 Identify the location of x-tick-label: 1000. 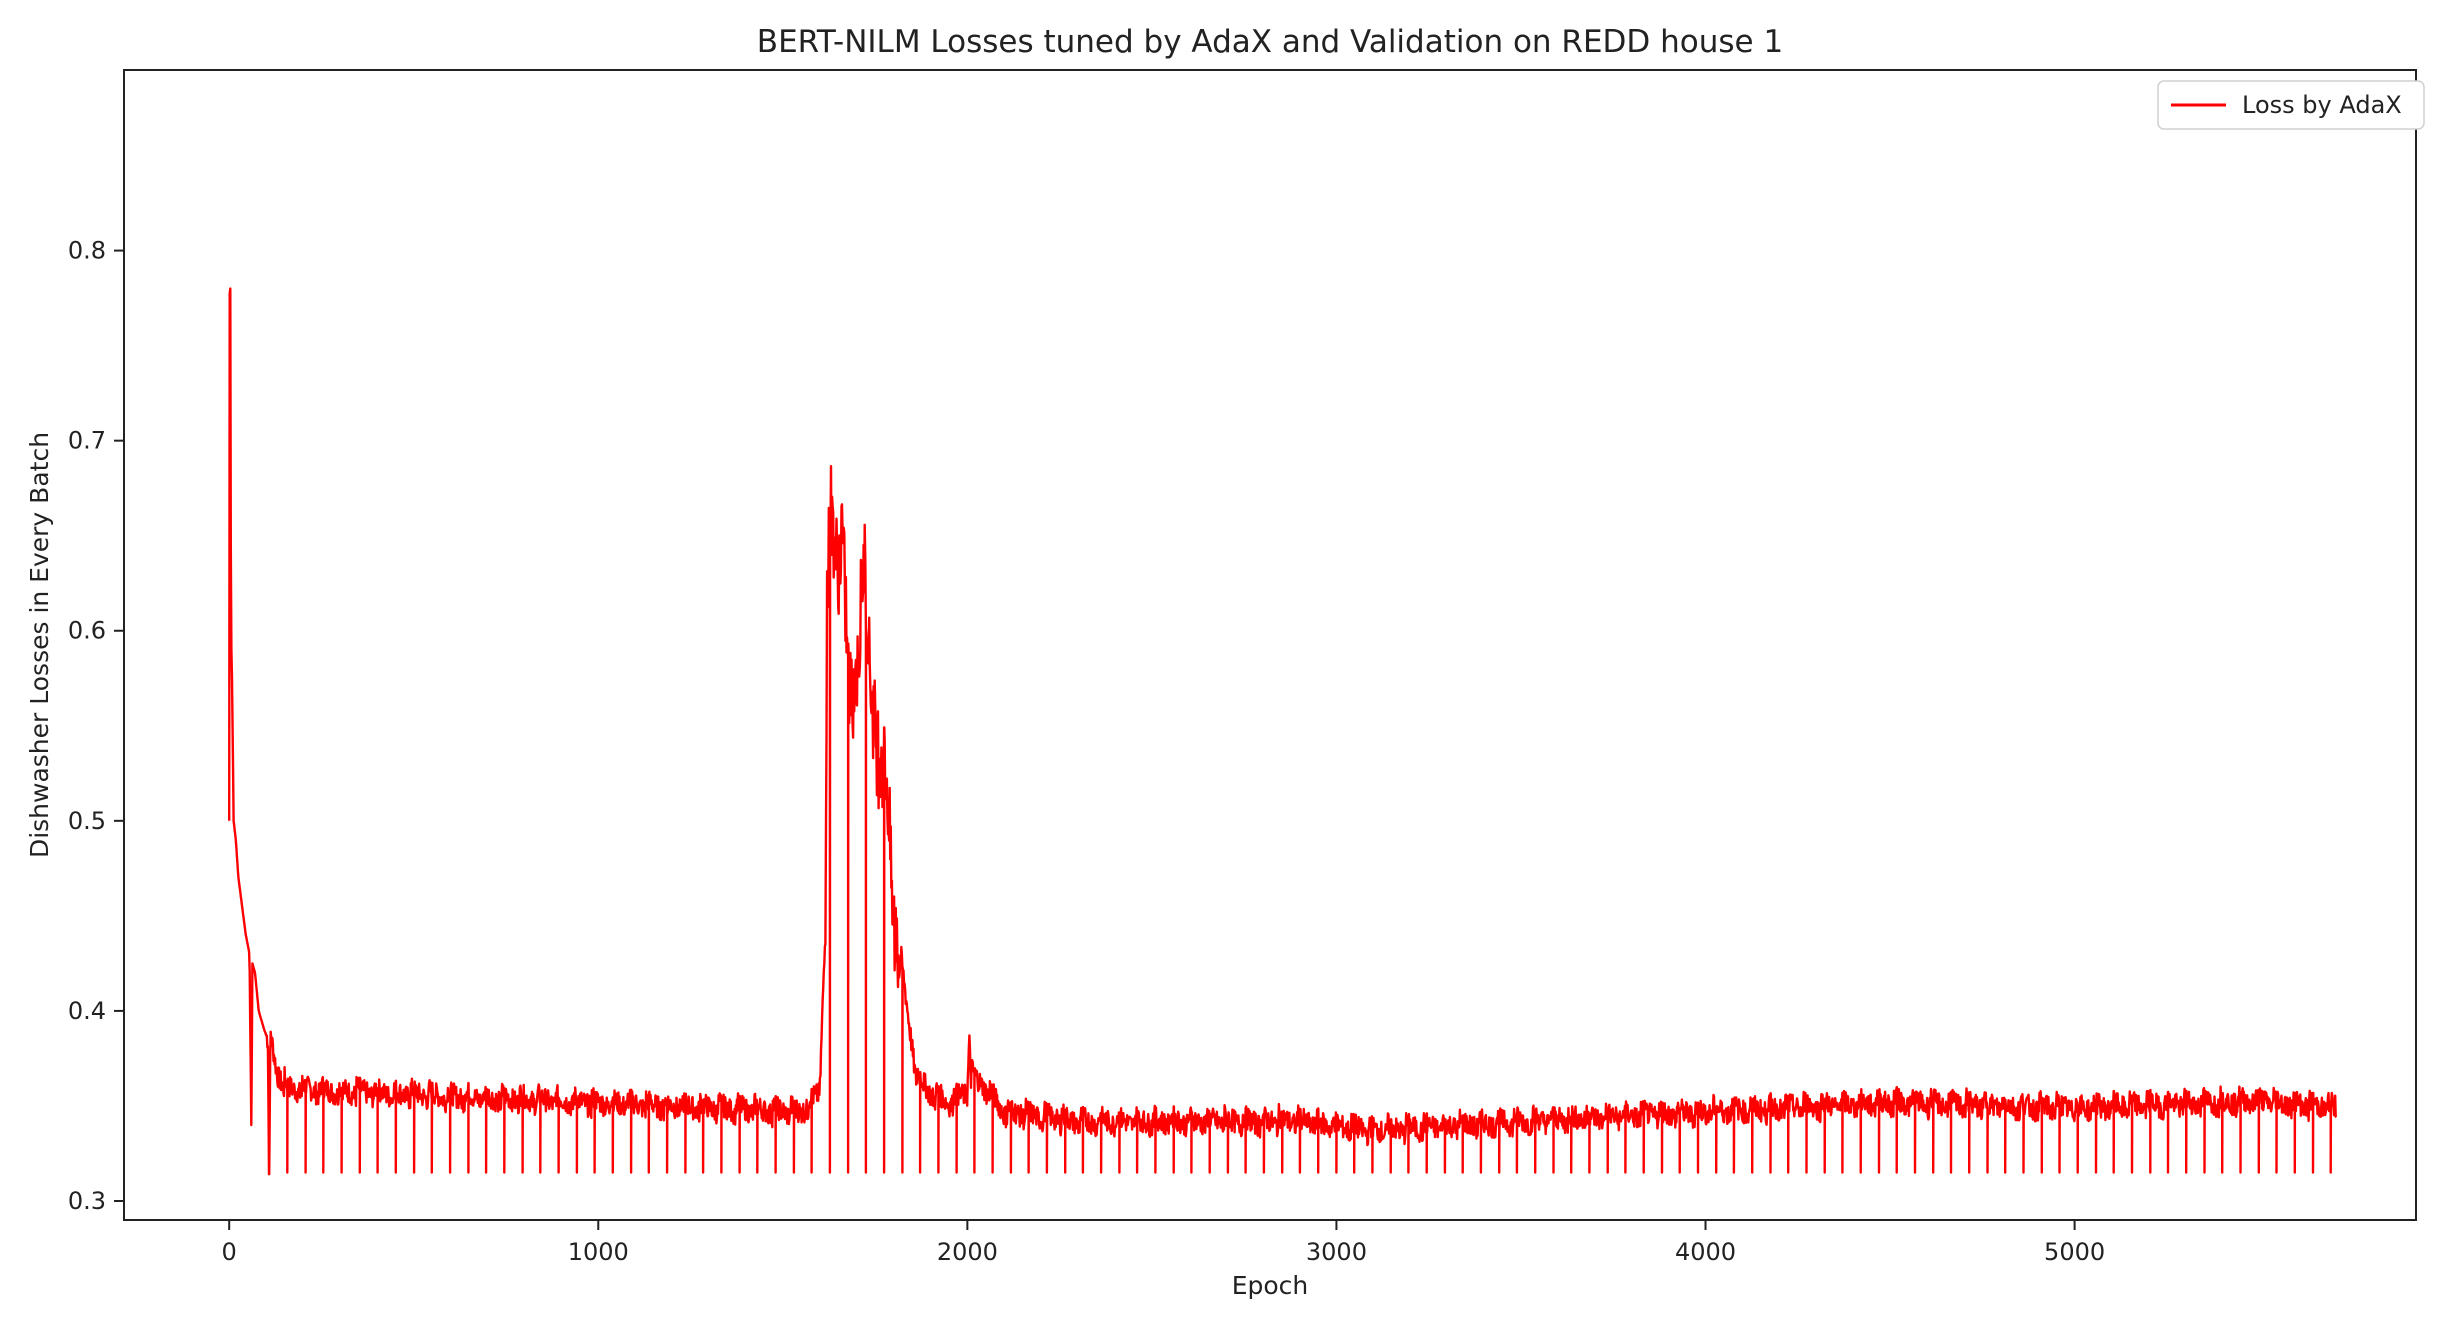
(598, 1252).